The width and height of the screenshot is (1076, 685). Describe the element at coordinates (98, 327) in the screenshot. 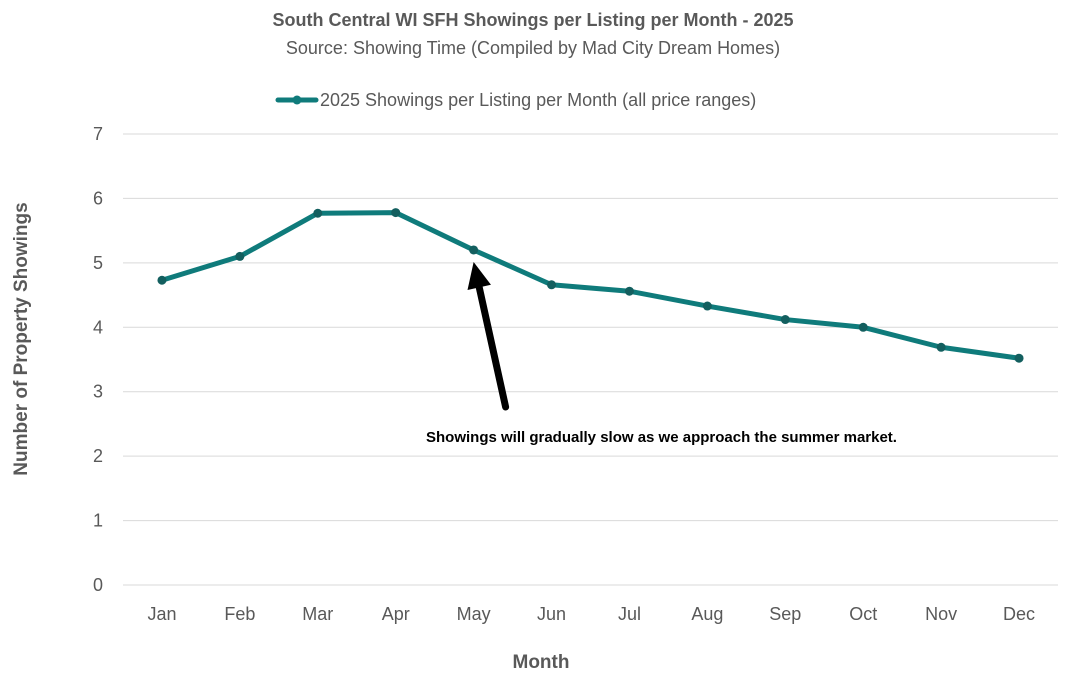

I see `y-tick-label: 4` at that location.